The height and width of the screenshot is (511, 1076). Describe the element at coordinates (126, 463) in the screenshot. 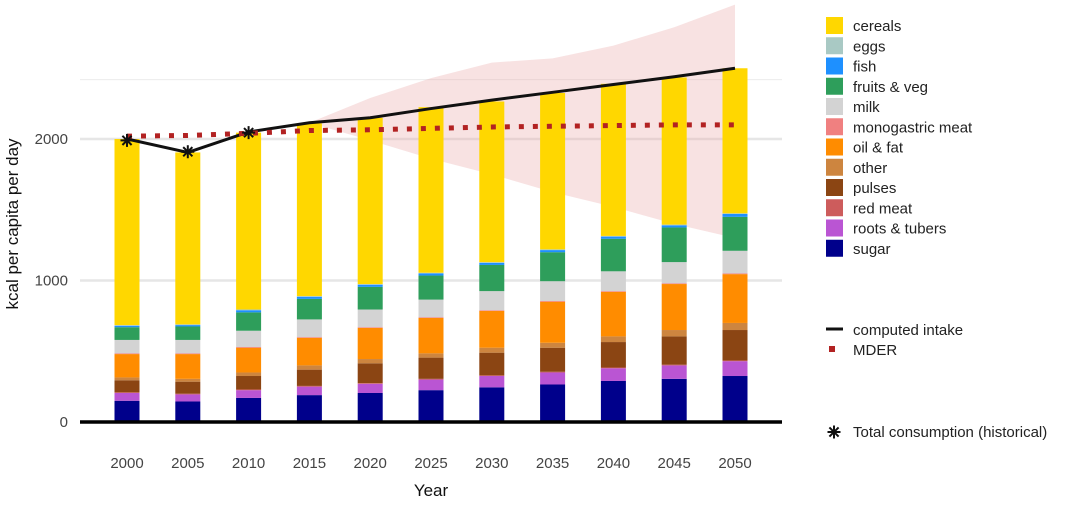

I see `x-tick-label: 2000` at that location.